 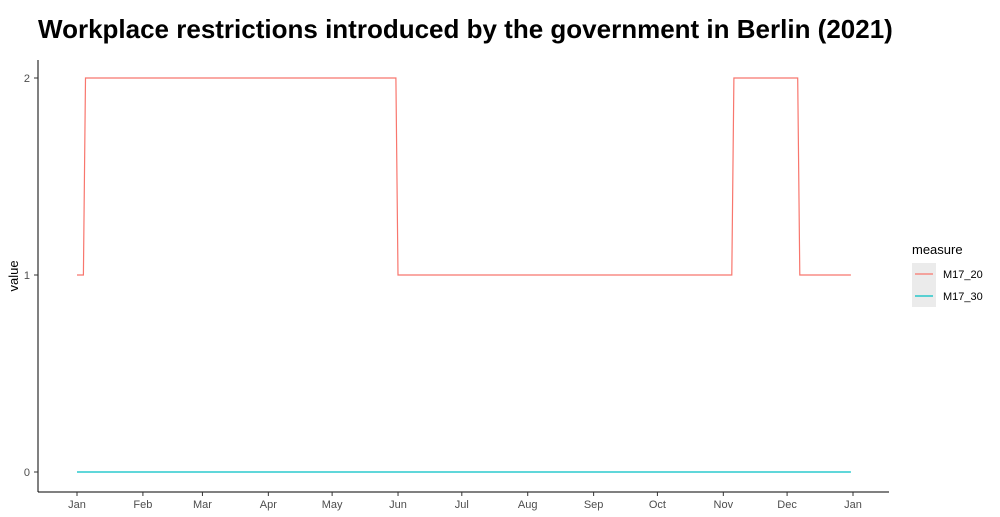 What do you see at coordinates (937, 249) in the screenshot?
I see `legend-title: measure` at bounding box center [937, 249].